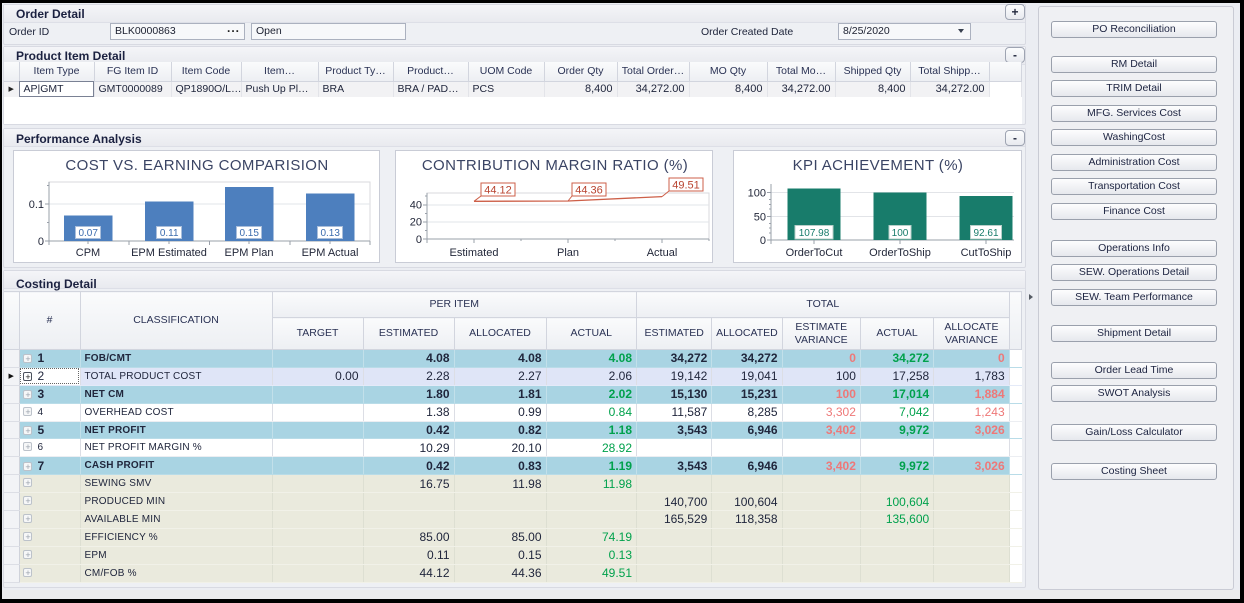  What do you see at coordinates (900, 253) in the screenshot?
I see `svg-text: OrderToShip` at bounding box center [900, 253].